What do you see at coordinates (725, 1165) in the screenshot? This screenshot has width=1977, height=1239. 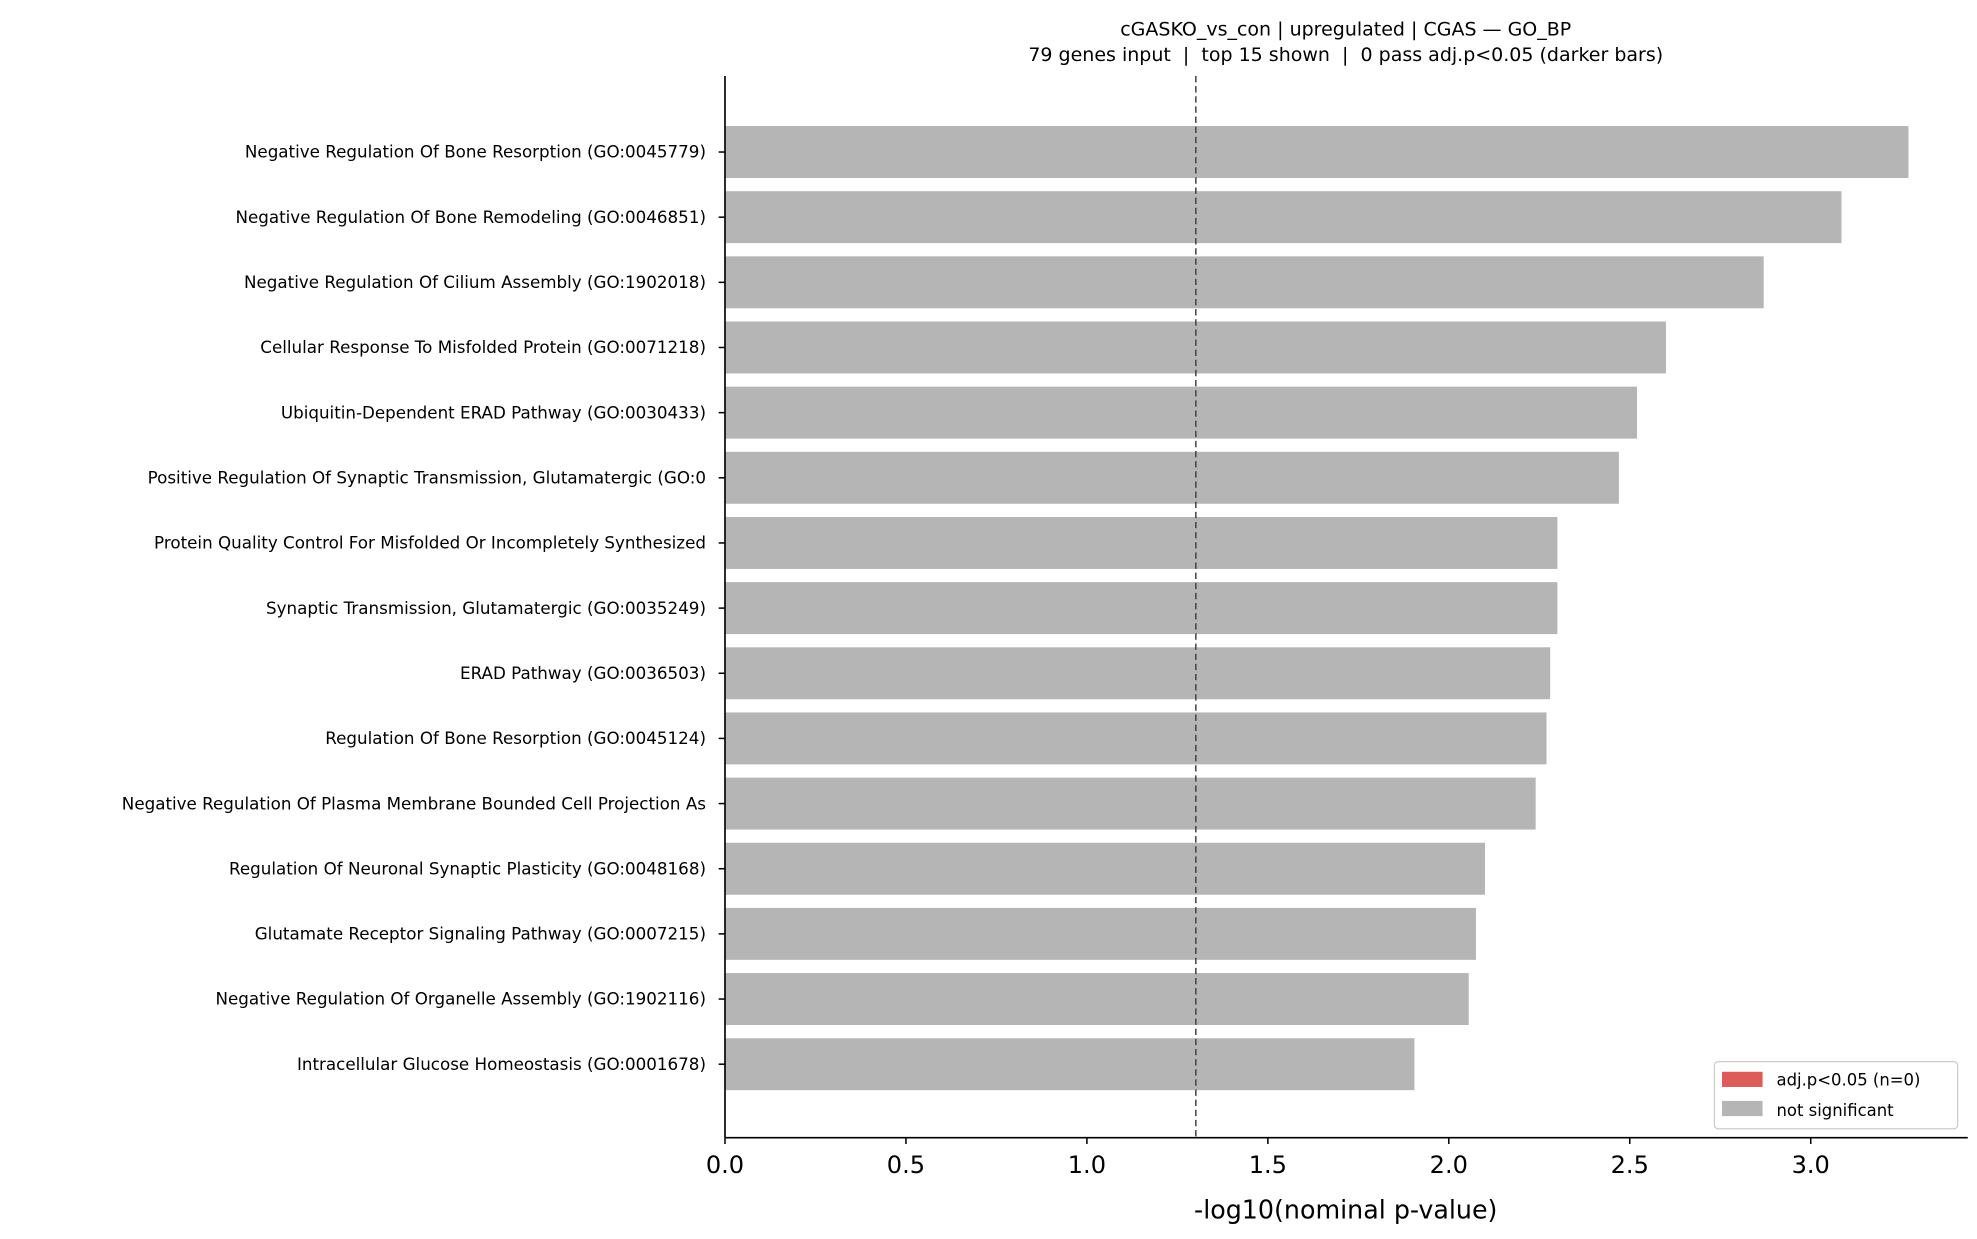 I see `x-tick-label: 0.0` at bounding box center [725, 1165].